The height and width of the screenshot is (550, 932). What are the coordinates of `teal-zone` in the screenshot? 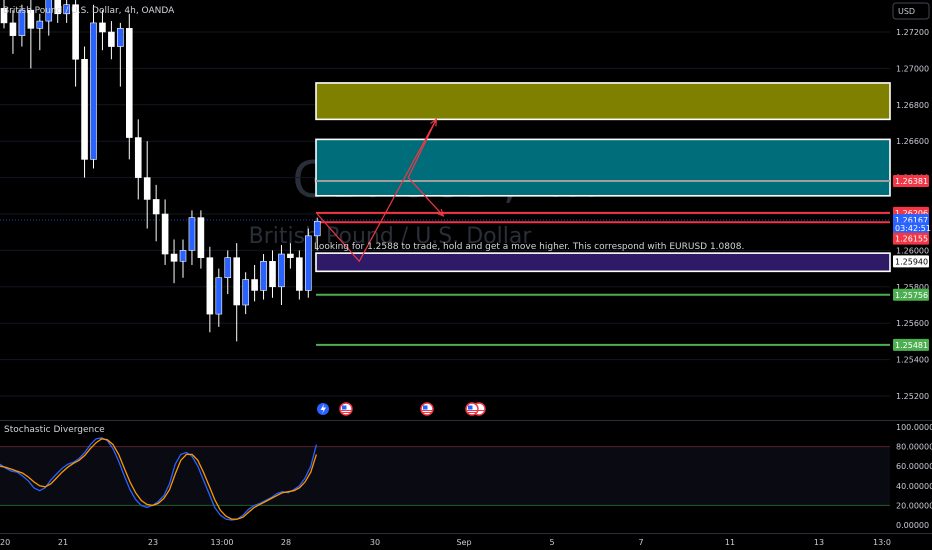 It's located at (603, 167).